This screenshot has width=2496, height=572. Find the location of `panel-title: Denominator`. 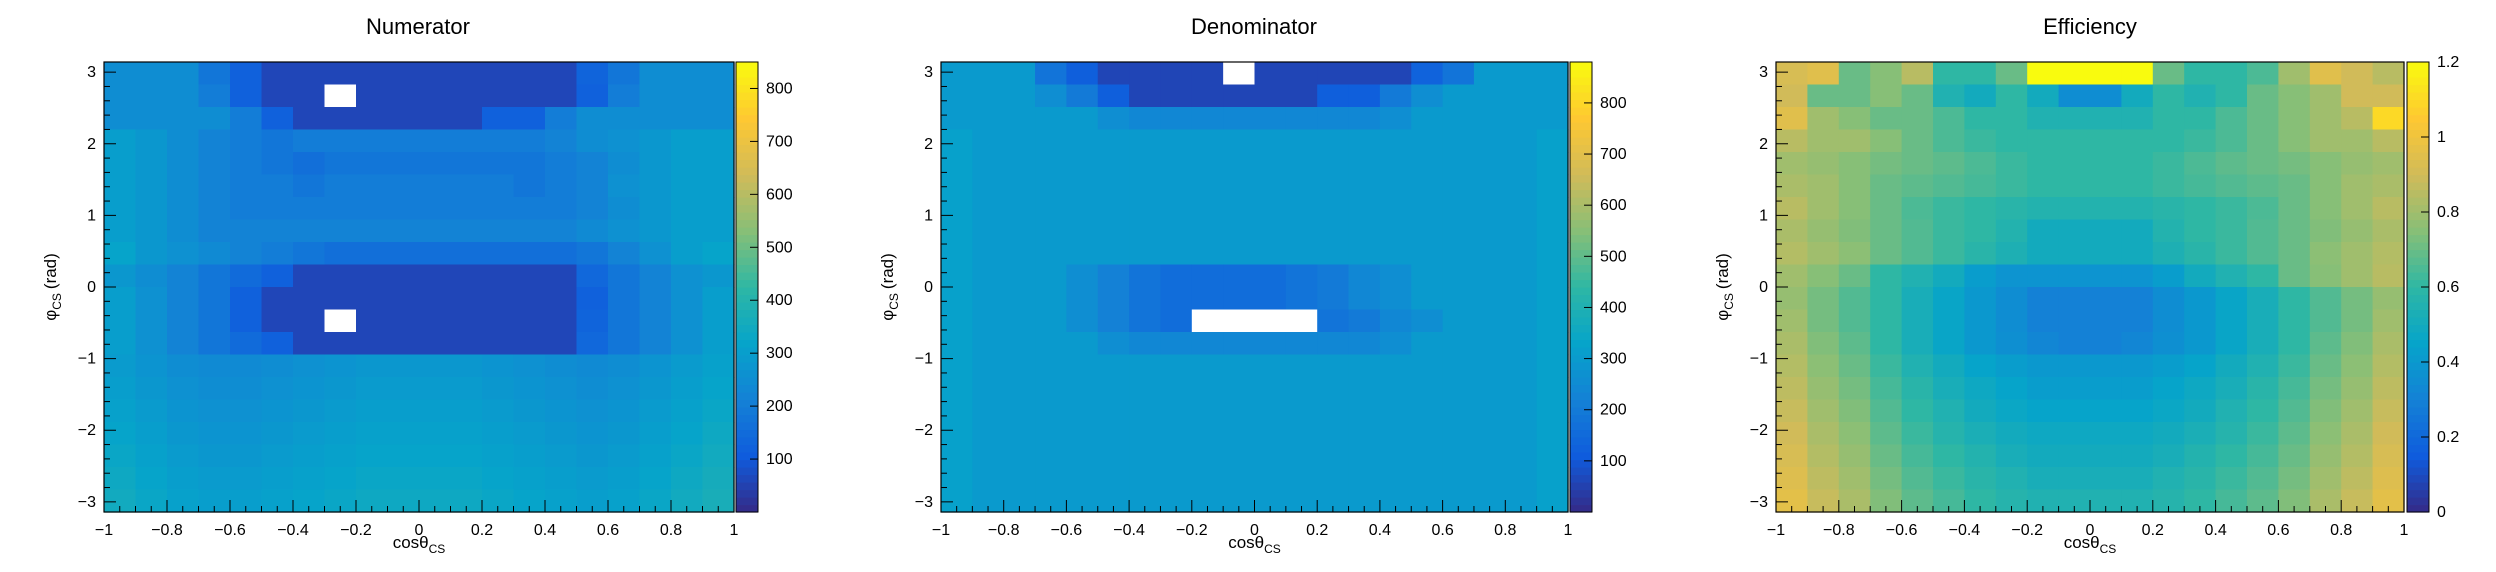

panel-title: Denominator is located at coordinates (1254, 26).